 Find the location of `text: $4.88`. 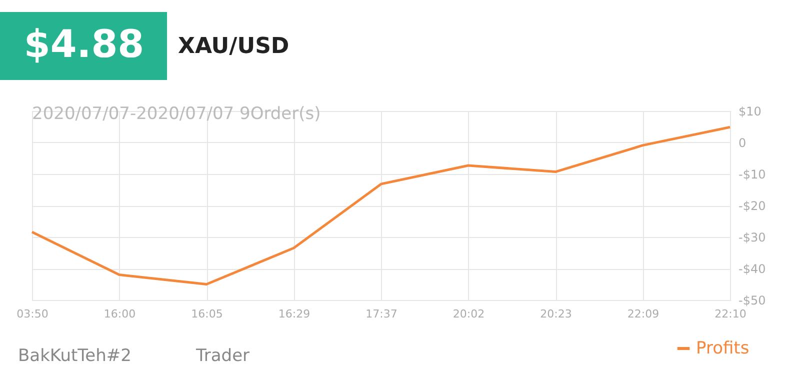

text: $4.88 is located at coordinates (84, 44).